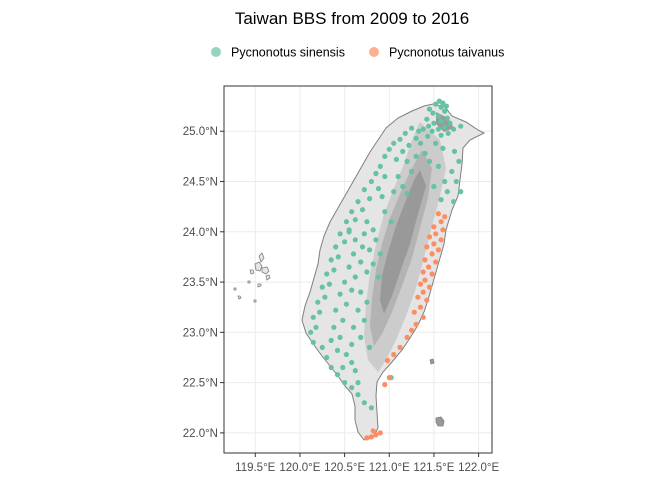 The width and height of the screenshot is (672, 480). What do you see at coordinates (299, 468) in the screenshot?
I see `x-tick-label: 120.0°E` at bounding box center [299, 468].